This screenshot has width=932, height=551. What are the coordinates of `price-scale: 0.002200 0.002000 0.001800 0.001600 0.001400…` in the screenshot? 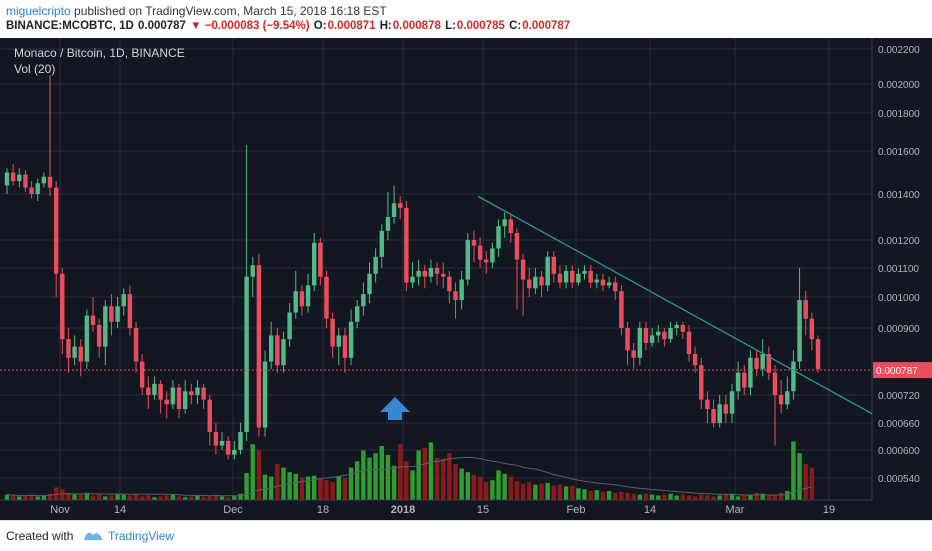 It's located at (901, 269).